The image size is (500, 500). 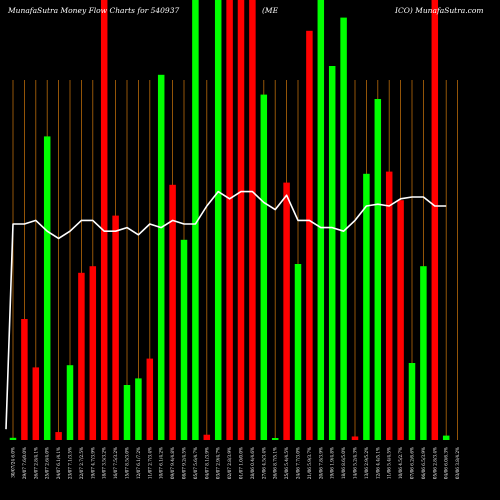 What do you see at coordinates (400, 463) in the screenshot?
I see `x-tick-label: 10/06 4.5/2.7%` at bounding box center [400, 463].